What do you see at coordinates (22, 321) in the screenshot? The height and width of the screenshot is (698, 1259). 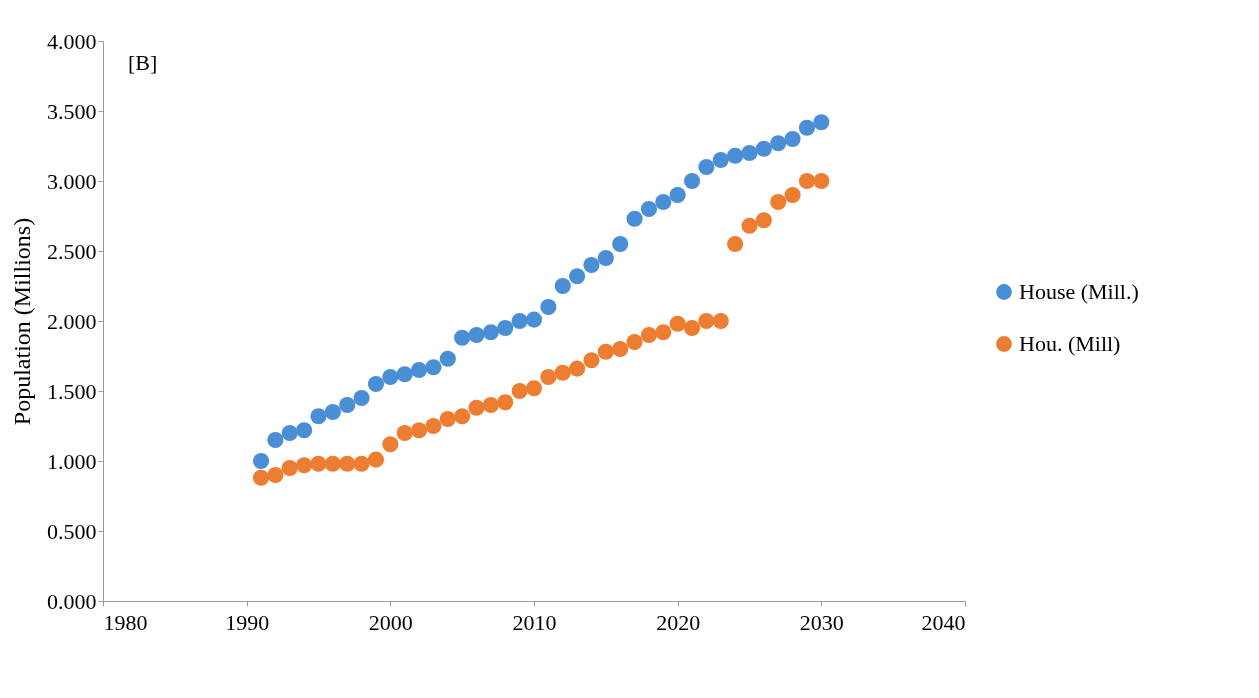 I see `y-axis-title: Population (Millions)` at bounding box center [22, 321].